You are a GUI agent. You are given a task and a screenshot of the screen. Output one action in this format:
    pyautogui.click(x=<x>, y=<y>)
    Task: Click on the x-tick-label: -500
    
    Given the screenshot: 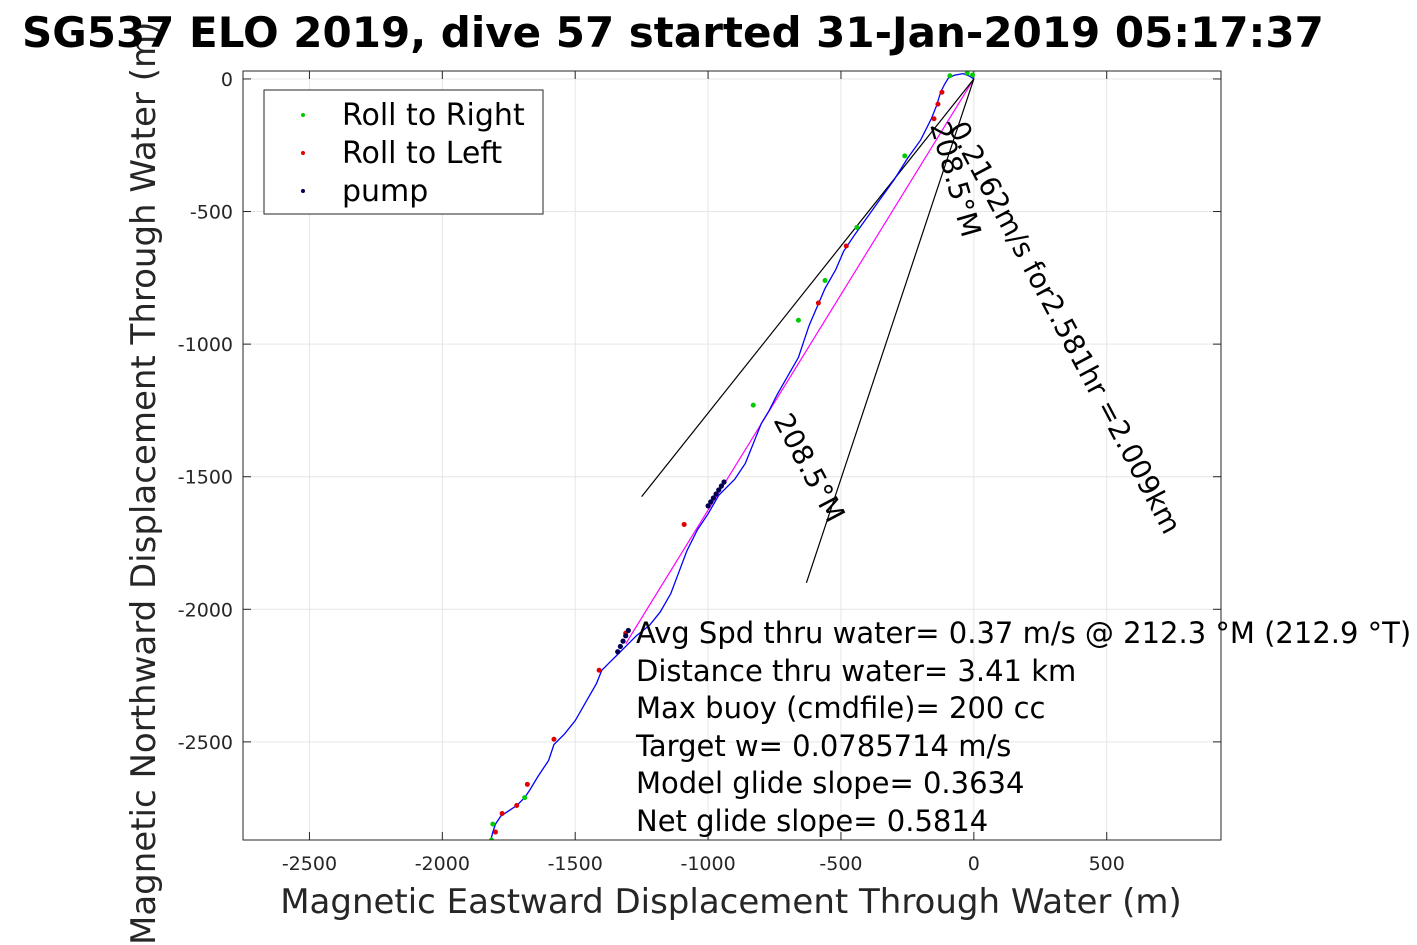 What is the action you would take?
    pyautogui.click(x=840, y=864)
    